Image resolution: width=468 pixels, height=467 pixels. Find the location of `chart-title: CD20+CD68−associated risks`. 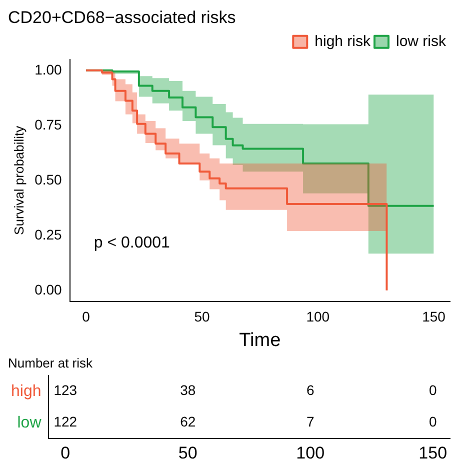

chart-title: CD20+CD68−associated risks is located at coordinates (122, 17).